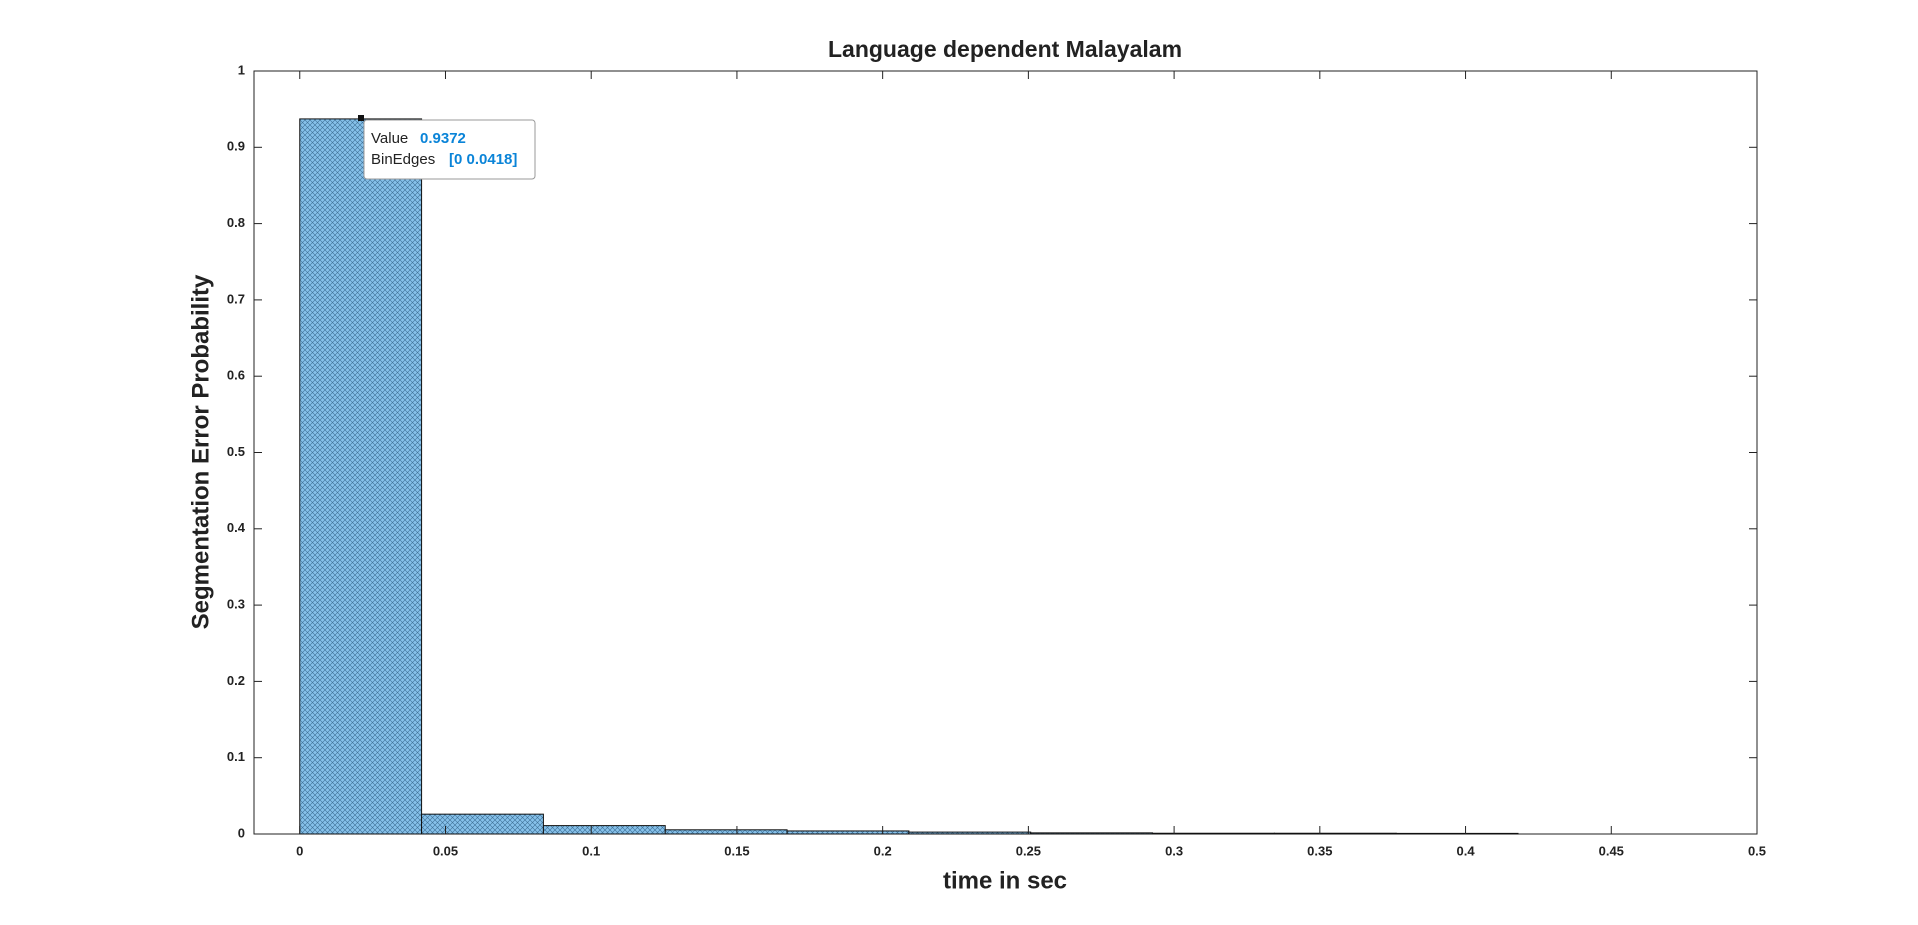 The width and height of the screenshot is (1918, 925). I want to click on y-tick-label: 0, so click(241, 832).